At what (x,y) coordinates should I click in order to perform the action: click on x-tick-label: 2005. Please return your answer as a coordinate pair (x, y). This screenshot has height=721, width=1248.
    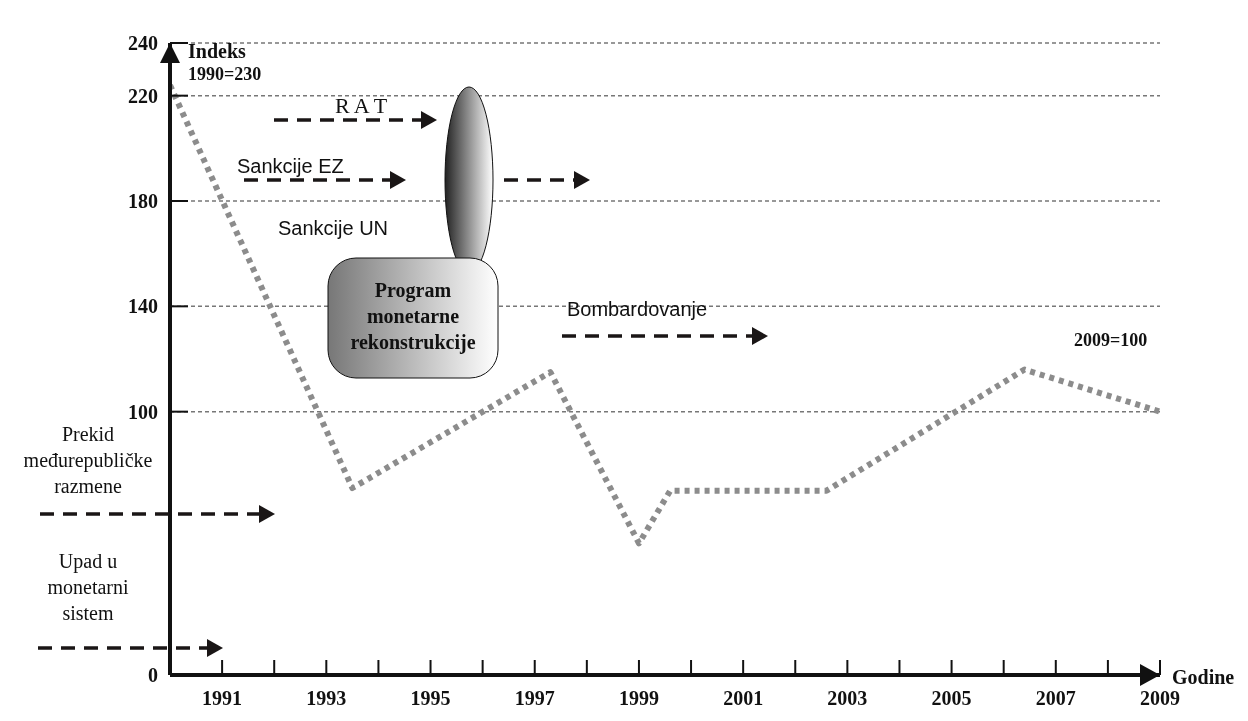
    Looking at the image, I should click on (951, 698).